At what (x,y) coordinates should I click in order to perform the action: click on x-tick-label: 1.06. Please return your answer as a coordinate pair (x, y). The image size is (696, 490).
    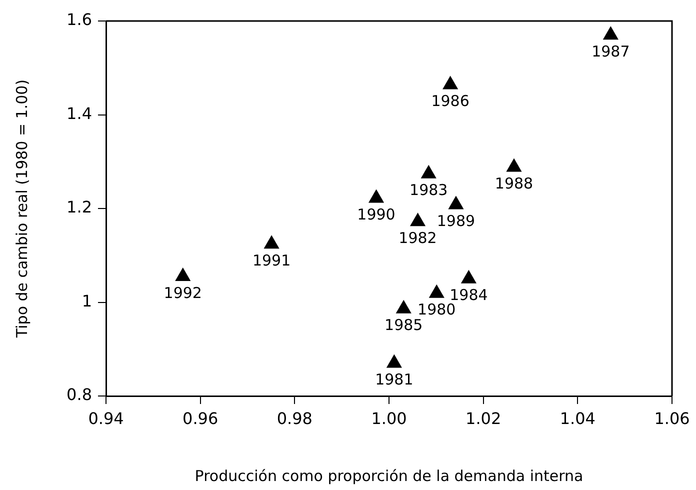
    Looking at the image, I should click on (672, 418).